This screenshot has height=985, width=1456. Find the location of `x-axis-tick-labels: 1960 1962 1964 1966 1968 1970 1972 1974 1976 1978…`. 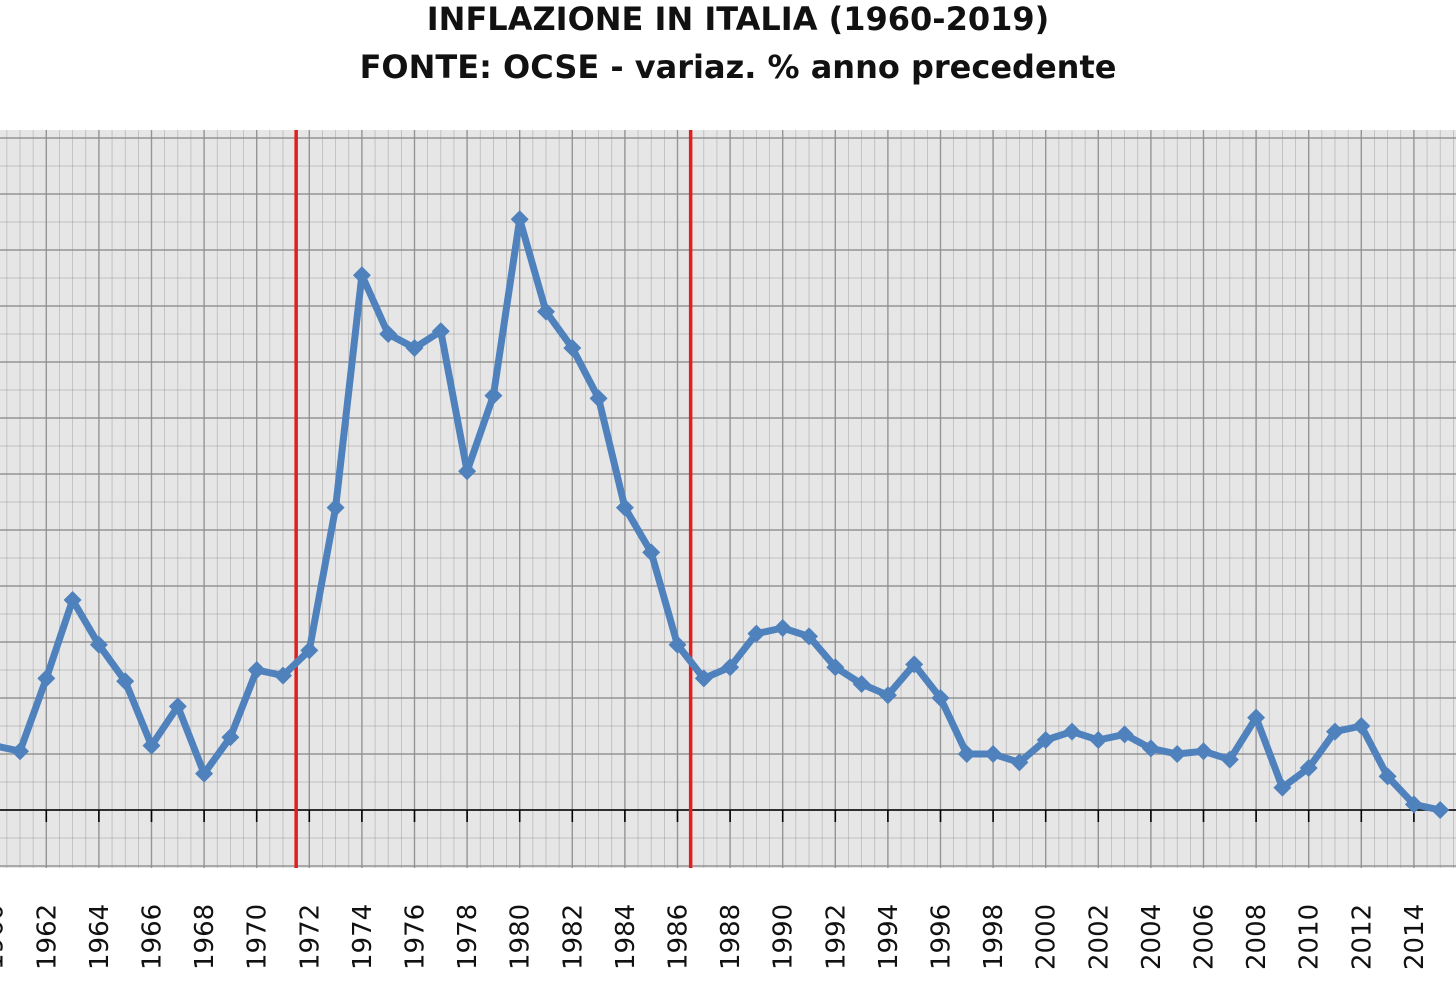

x-axis-tick-labels: 1960 1962 1964 1966 1968 1970 1972 1974 1976 1978… is located at coordinates (715, 937).